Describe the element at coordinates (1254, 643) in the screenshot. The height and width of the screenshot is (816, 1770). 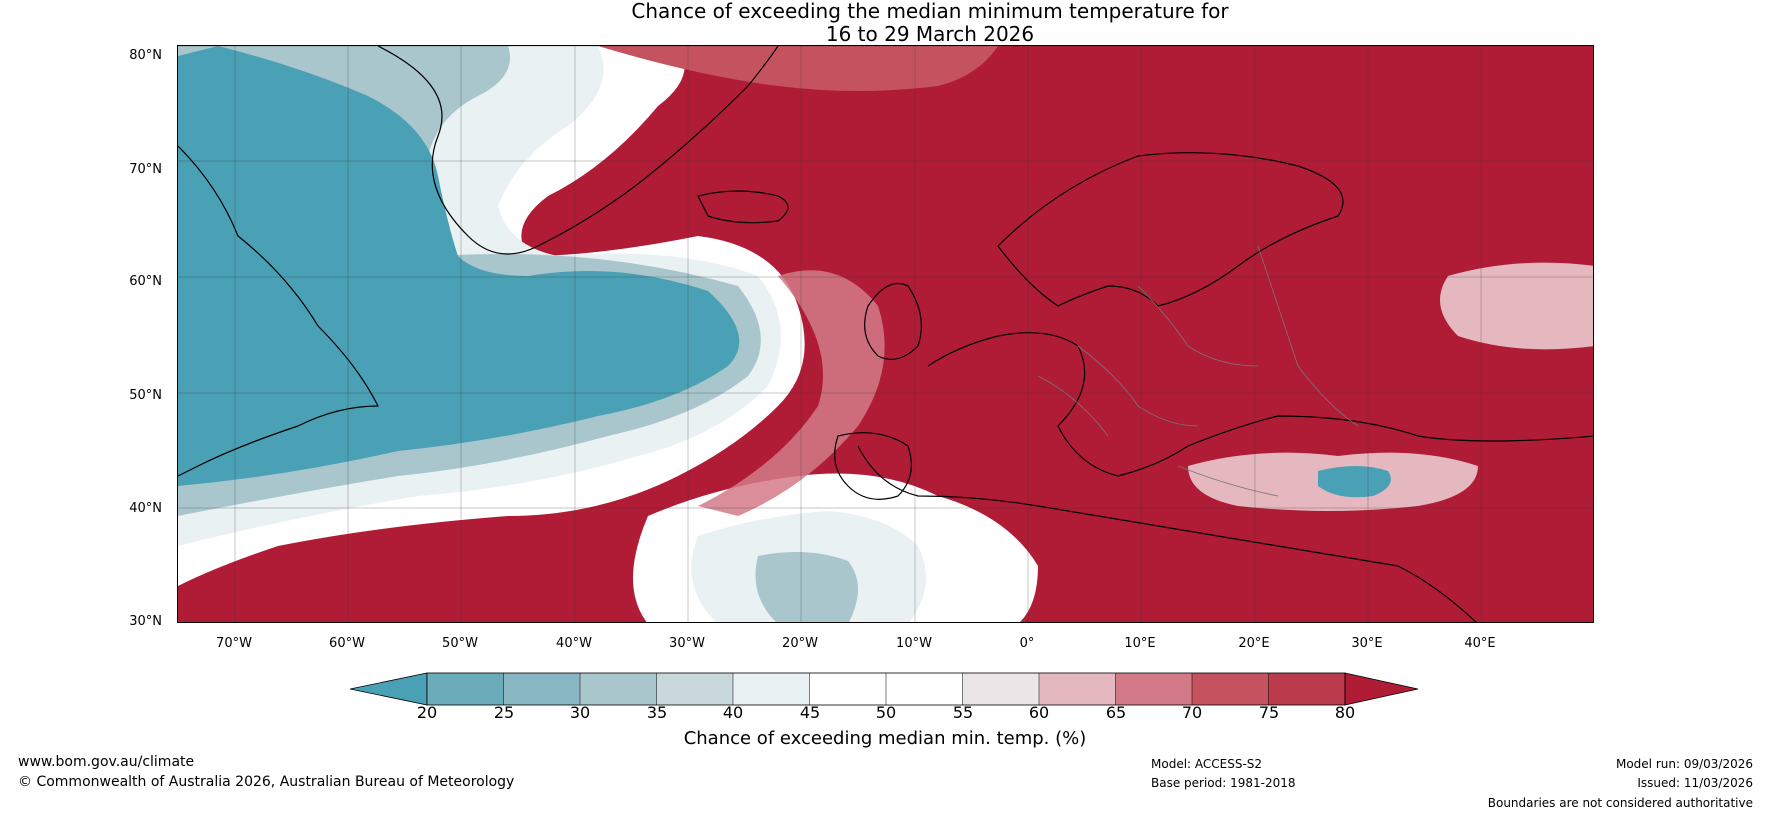
I see `lon-label-20e: 20°E` at that location.